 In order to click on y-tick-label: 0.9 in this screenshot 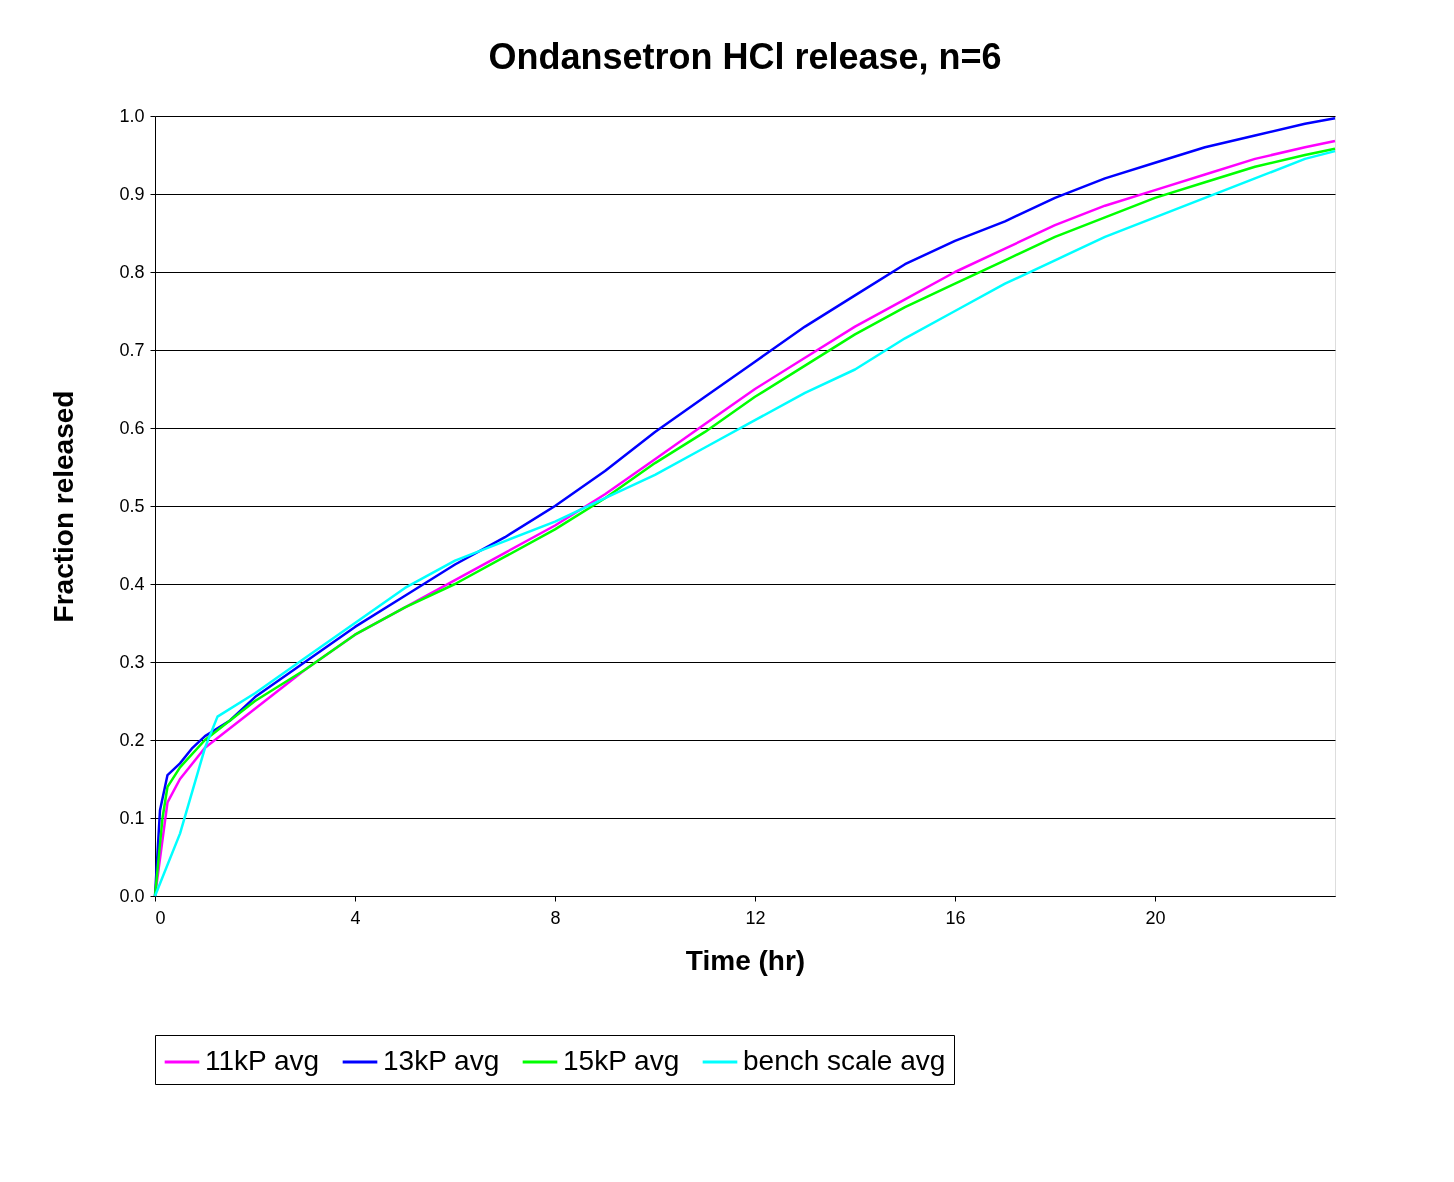, I will do `click(132, 193)`.